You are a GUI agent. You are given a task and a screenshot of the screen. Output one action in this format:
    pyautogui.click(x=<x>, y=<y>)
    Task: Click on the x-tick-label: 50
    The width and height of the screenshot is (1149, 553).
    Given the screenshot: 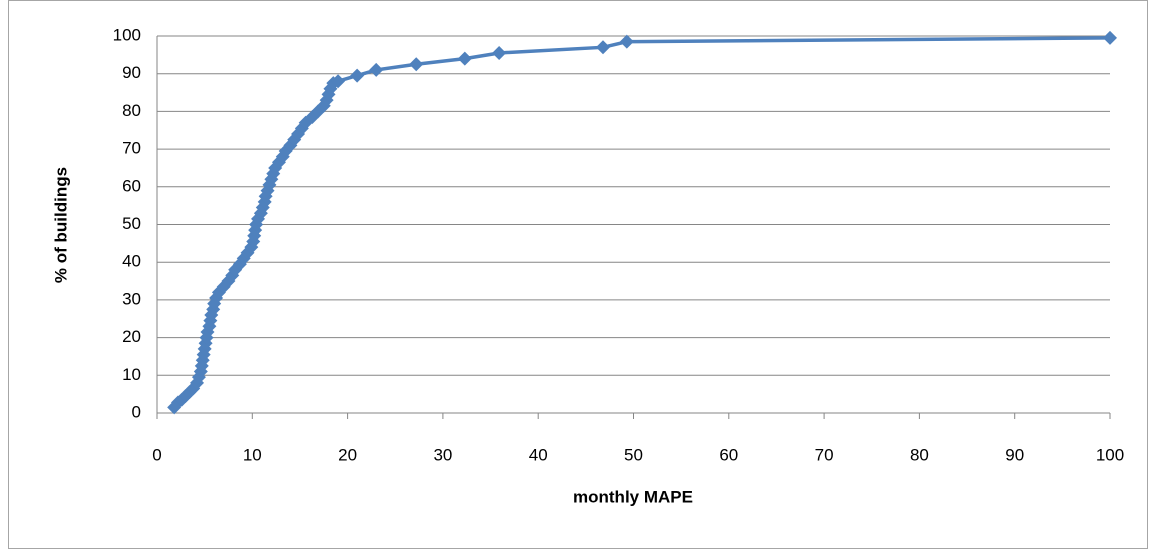 What is the action you would take?
    pyautogui.click(x=633, y=454)
    